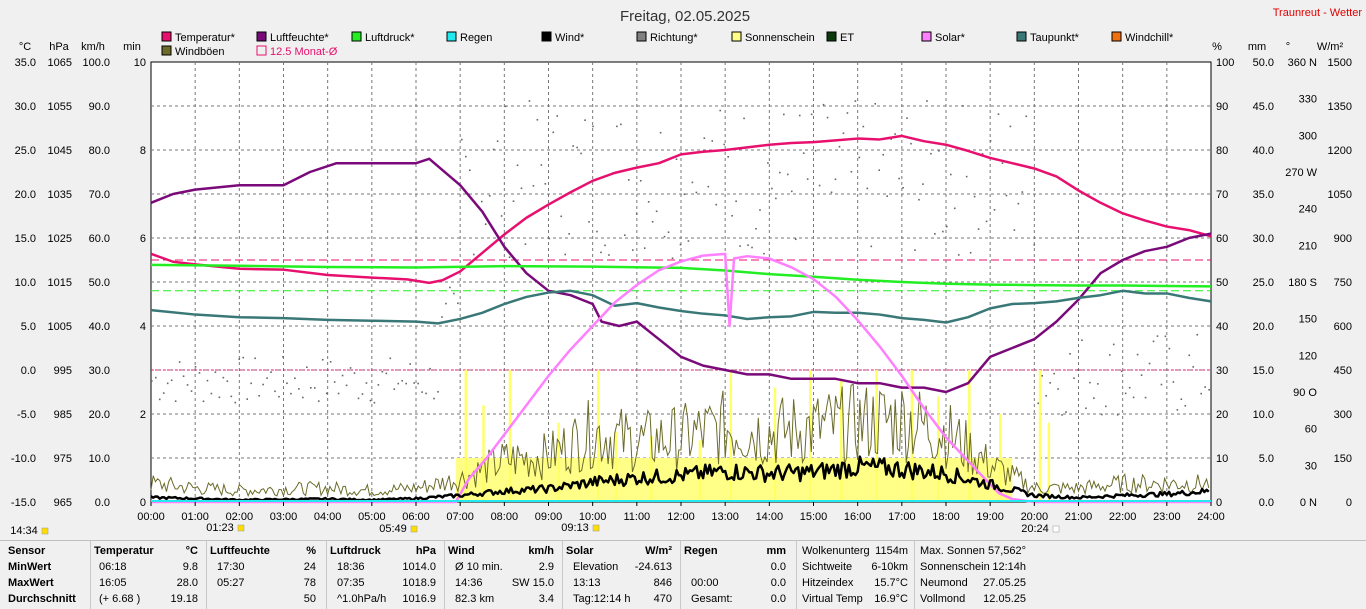 This screenshot has width=1366, height=609. Describe the element at coordinates (299, 38) in the screenshot. I see `legend-label: Luftfeuchte*` at that location.